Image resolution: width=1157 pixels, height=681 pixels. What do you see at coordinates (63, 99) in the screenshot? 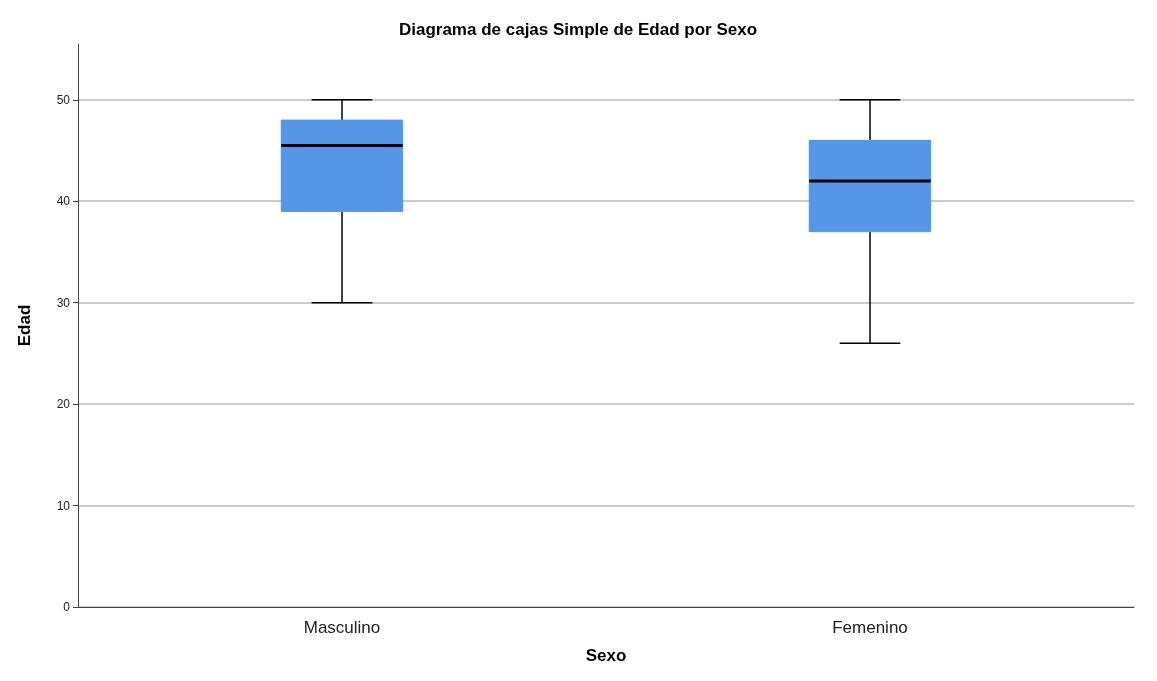
I see `y-tick-label: 50` at bounding box center [63, 99].